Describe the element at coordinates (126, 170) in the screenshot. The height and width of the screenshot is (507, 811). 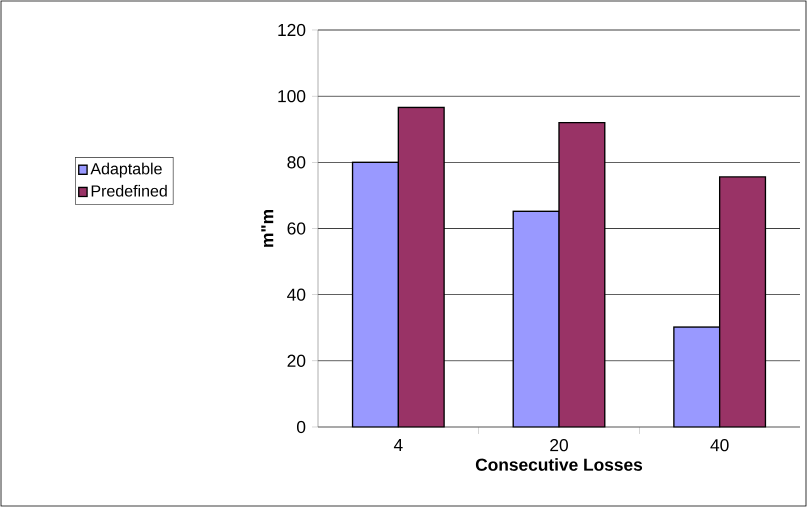
I see `legend-label: Adaptable` at that location.